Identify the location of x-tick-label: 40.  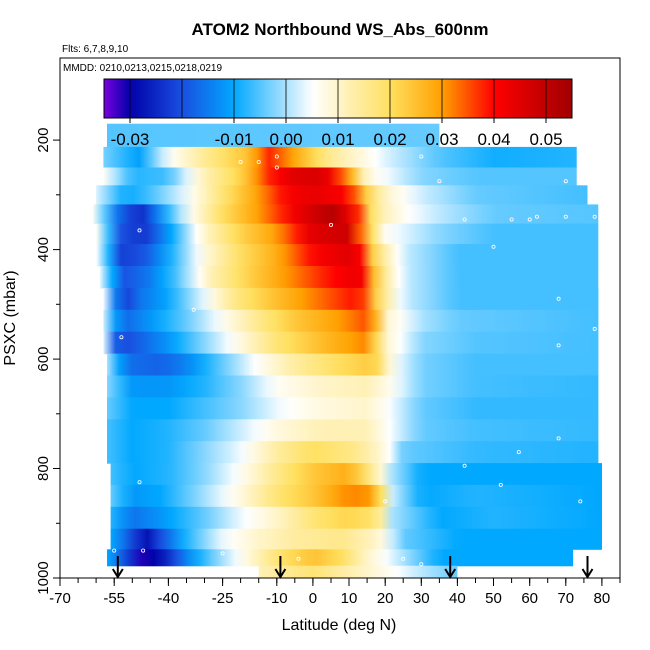
(457, 598).